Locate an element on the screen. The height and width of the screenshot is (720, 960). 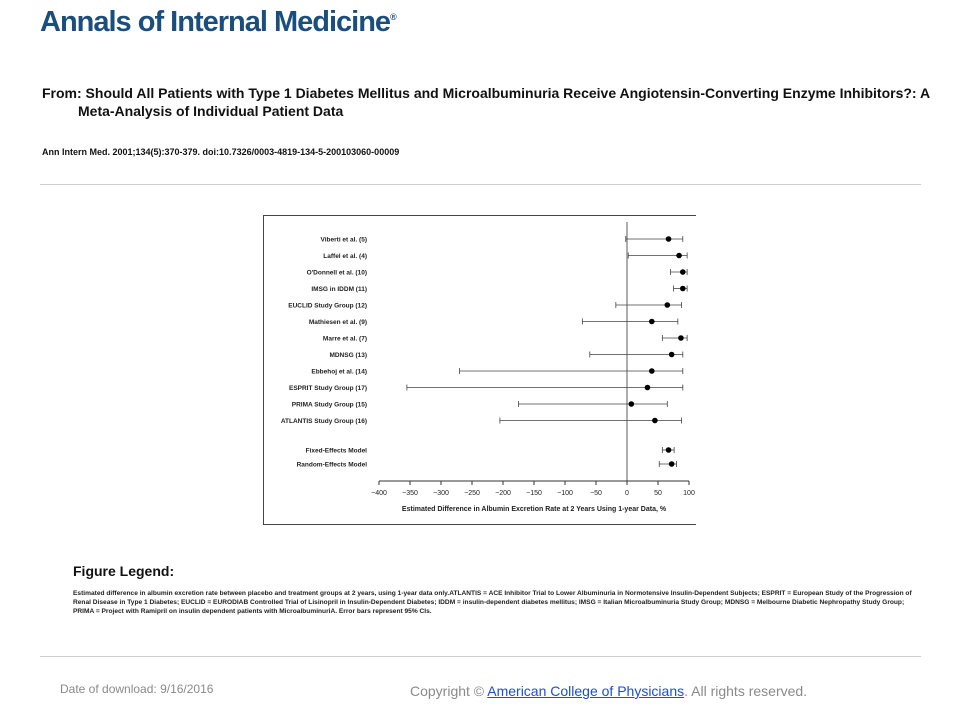
x-tick-label: 100 is located at coordinates (689, 493).